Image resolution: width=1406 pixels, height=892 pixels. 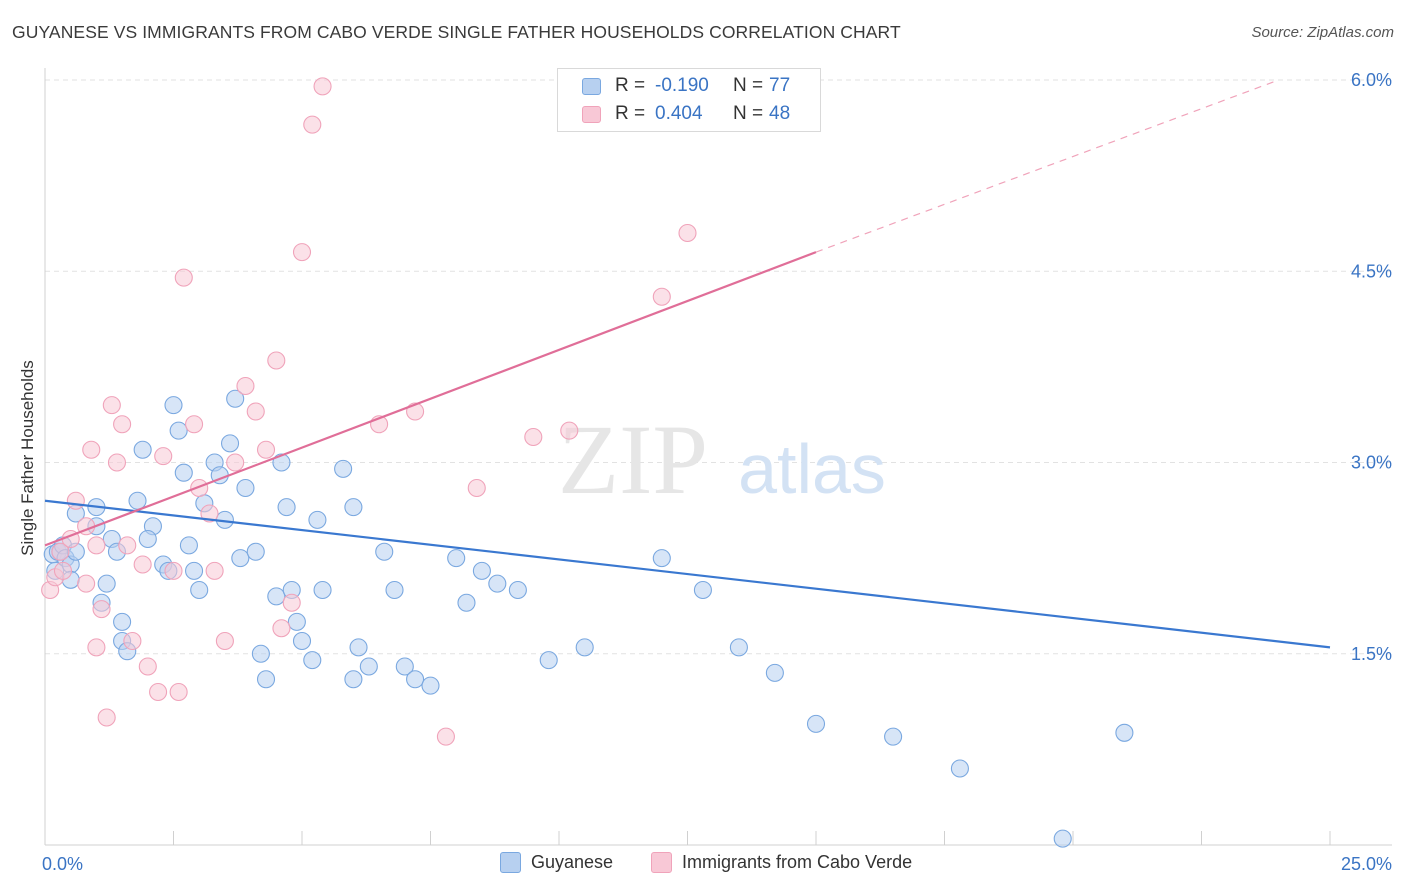 I want to click on x-tick-label: 25.0%, so click(x=1366, y=864).